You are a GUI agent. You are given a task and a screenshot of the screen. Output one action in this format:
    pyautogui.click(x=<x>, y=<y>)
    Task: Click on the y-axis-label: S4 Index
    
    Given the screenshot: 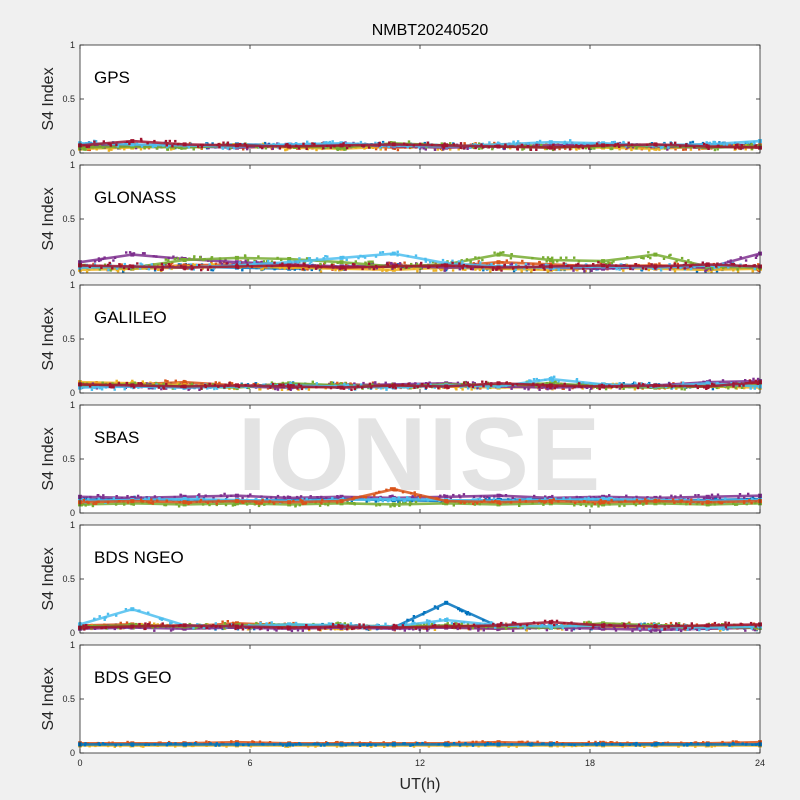 What is the action you would take?
    pyautogui.click(x=48, y=578)
    